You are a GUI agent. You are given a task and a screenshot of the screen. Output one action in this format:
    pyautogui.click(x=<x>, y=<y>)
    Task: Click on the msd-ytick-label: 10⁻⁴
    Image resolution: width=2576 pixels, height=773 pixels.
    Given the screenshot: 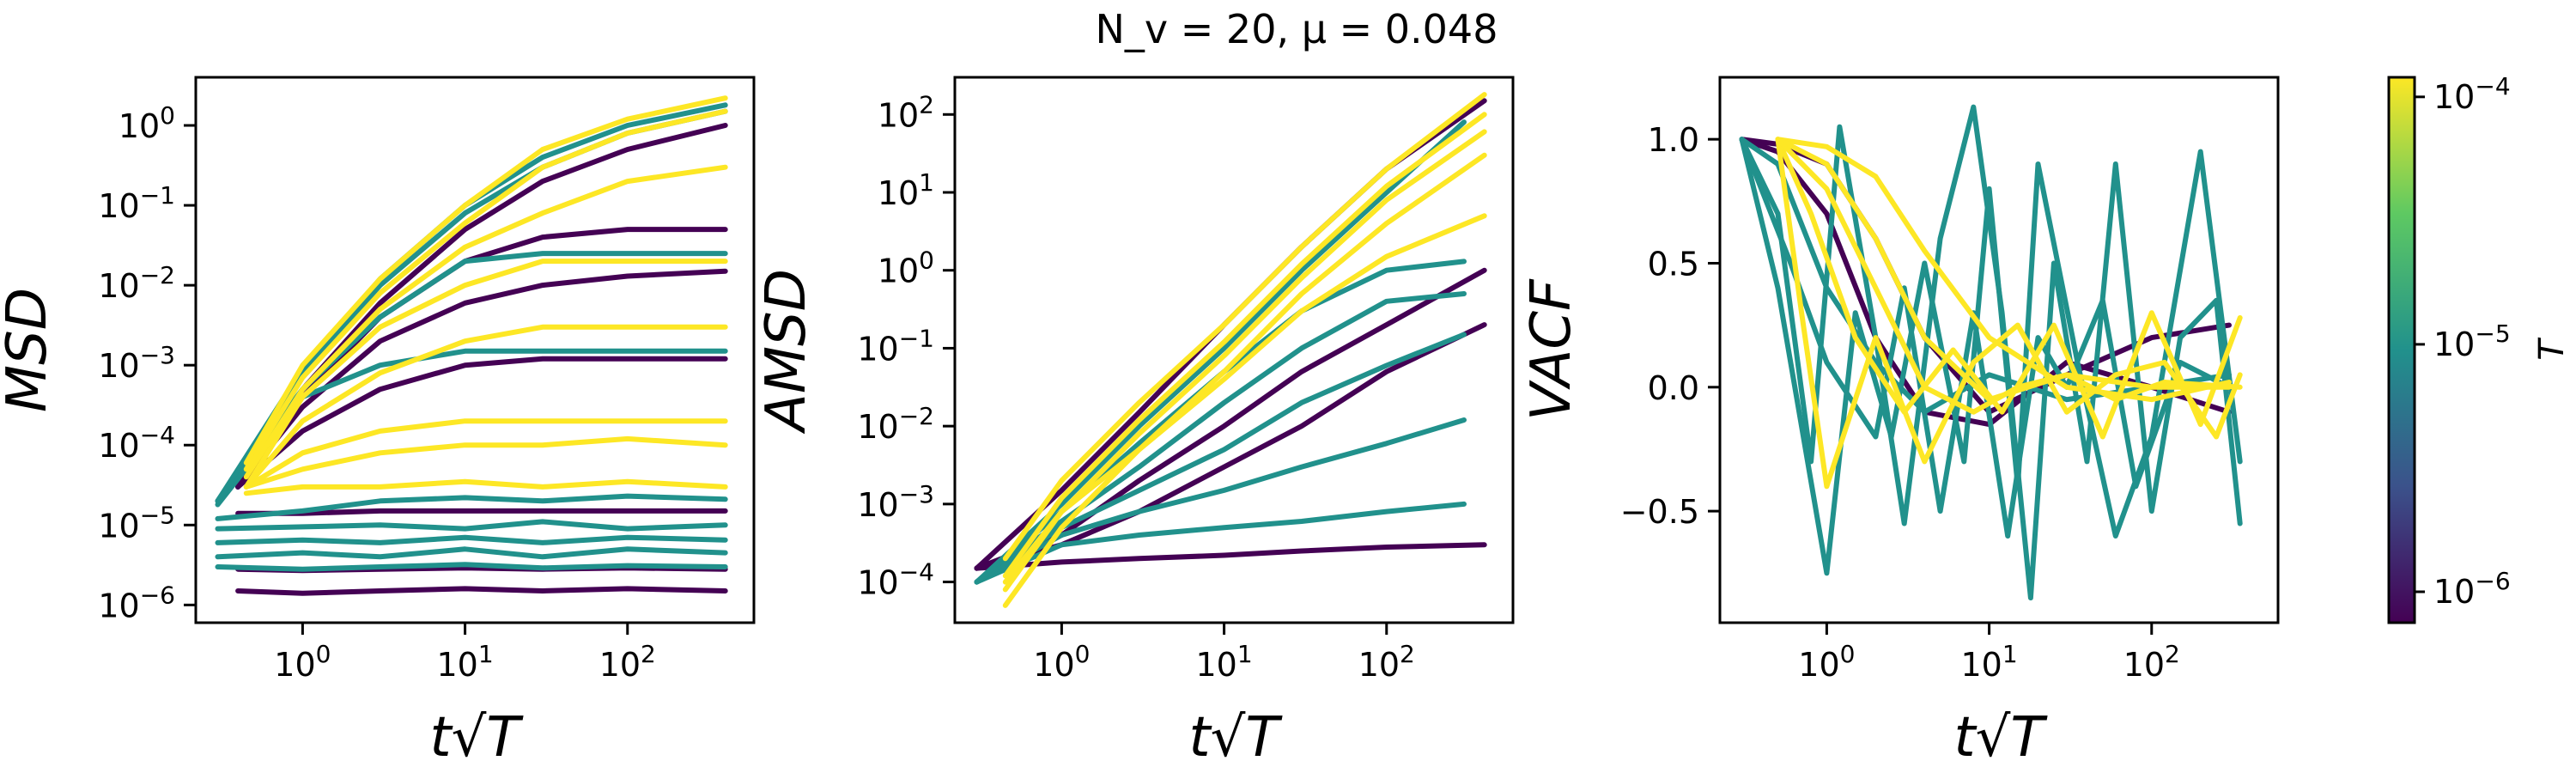 What is the action you would take?
    pyautogui.click(x=137, y=443)
    